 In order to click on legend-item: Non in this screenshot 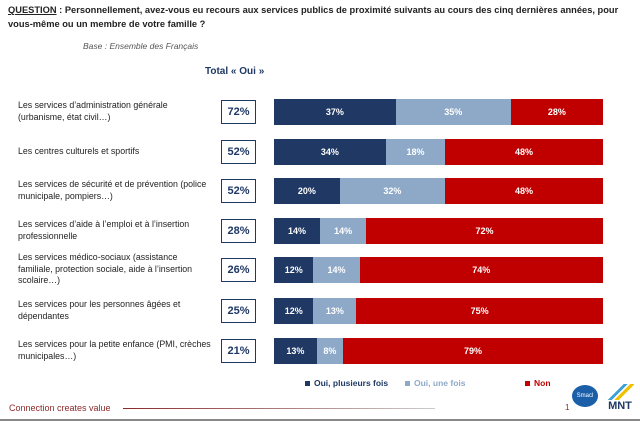, I will do `click(538, 383)`.